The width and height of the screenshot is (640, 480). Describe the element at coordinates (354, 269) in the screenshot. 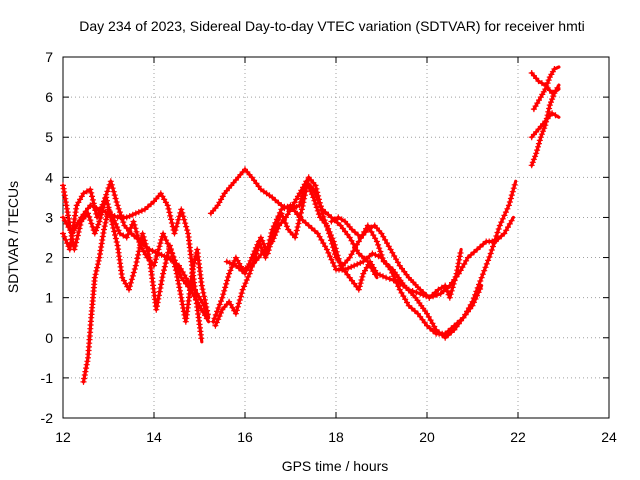

I see `series-line` at that location.